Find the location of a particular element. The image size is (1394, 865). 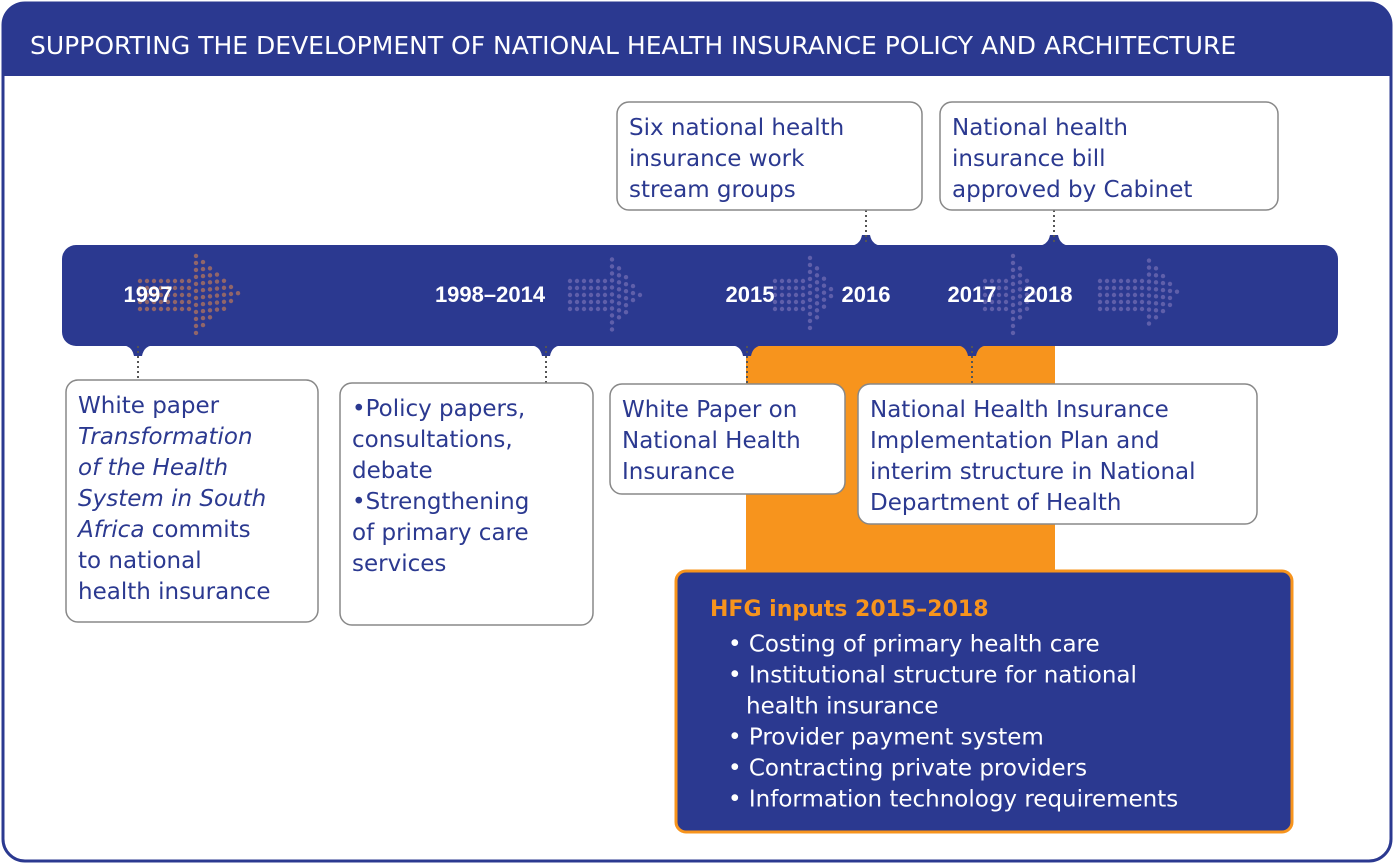

inputs-title: HFG inputs 2015–2018 is located at coordinates (849, 609).